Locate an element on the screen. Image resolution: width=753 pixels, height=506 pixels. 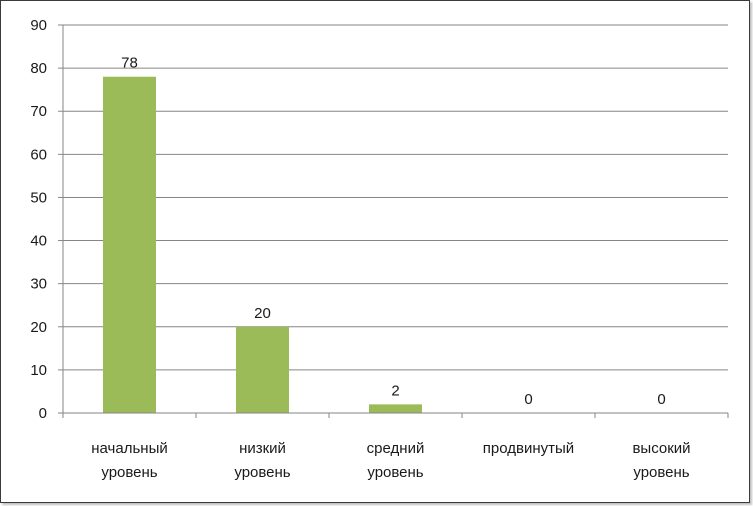
y-tick-label: 70 is located at coordinates (38, 111).